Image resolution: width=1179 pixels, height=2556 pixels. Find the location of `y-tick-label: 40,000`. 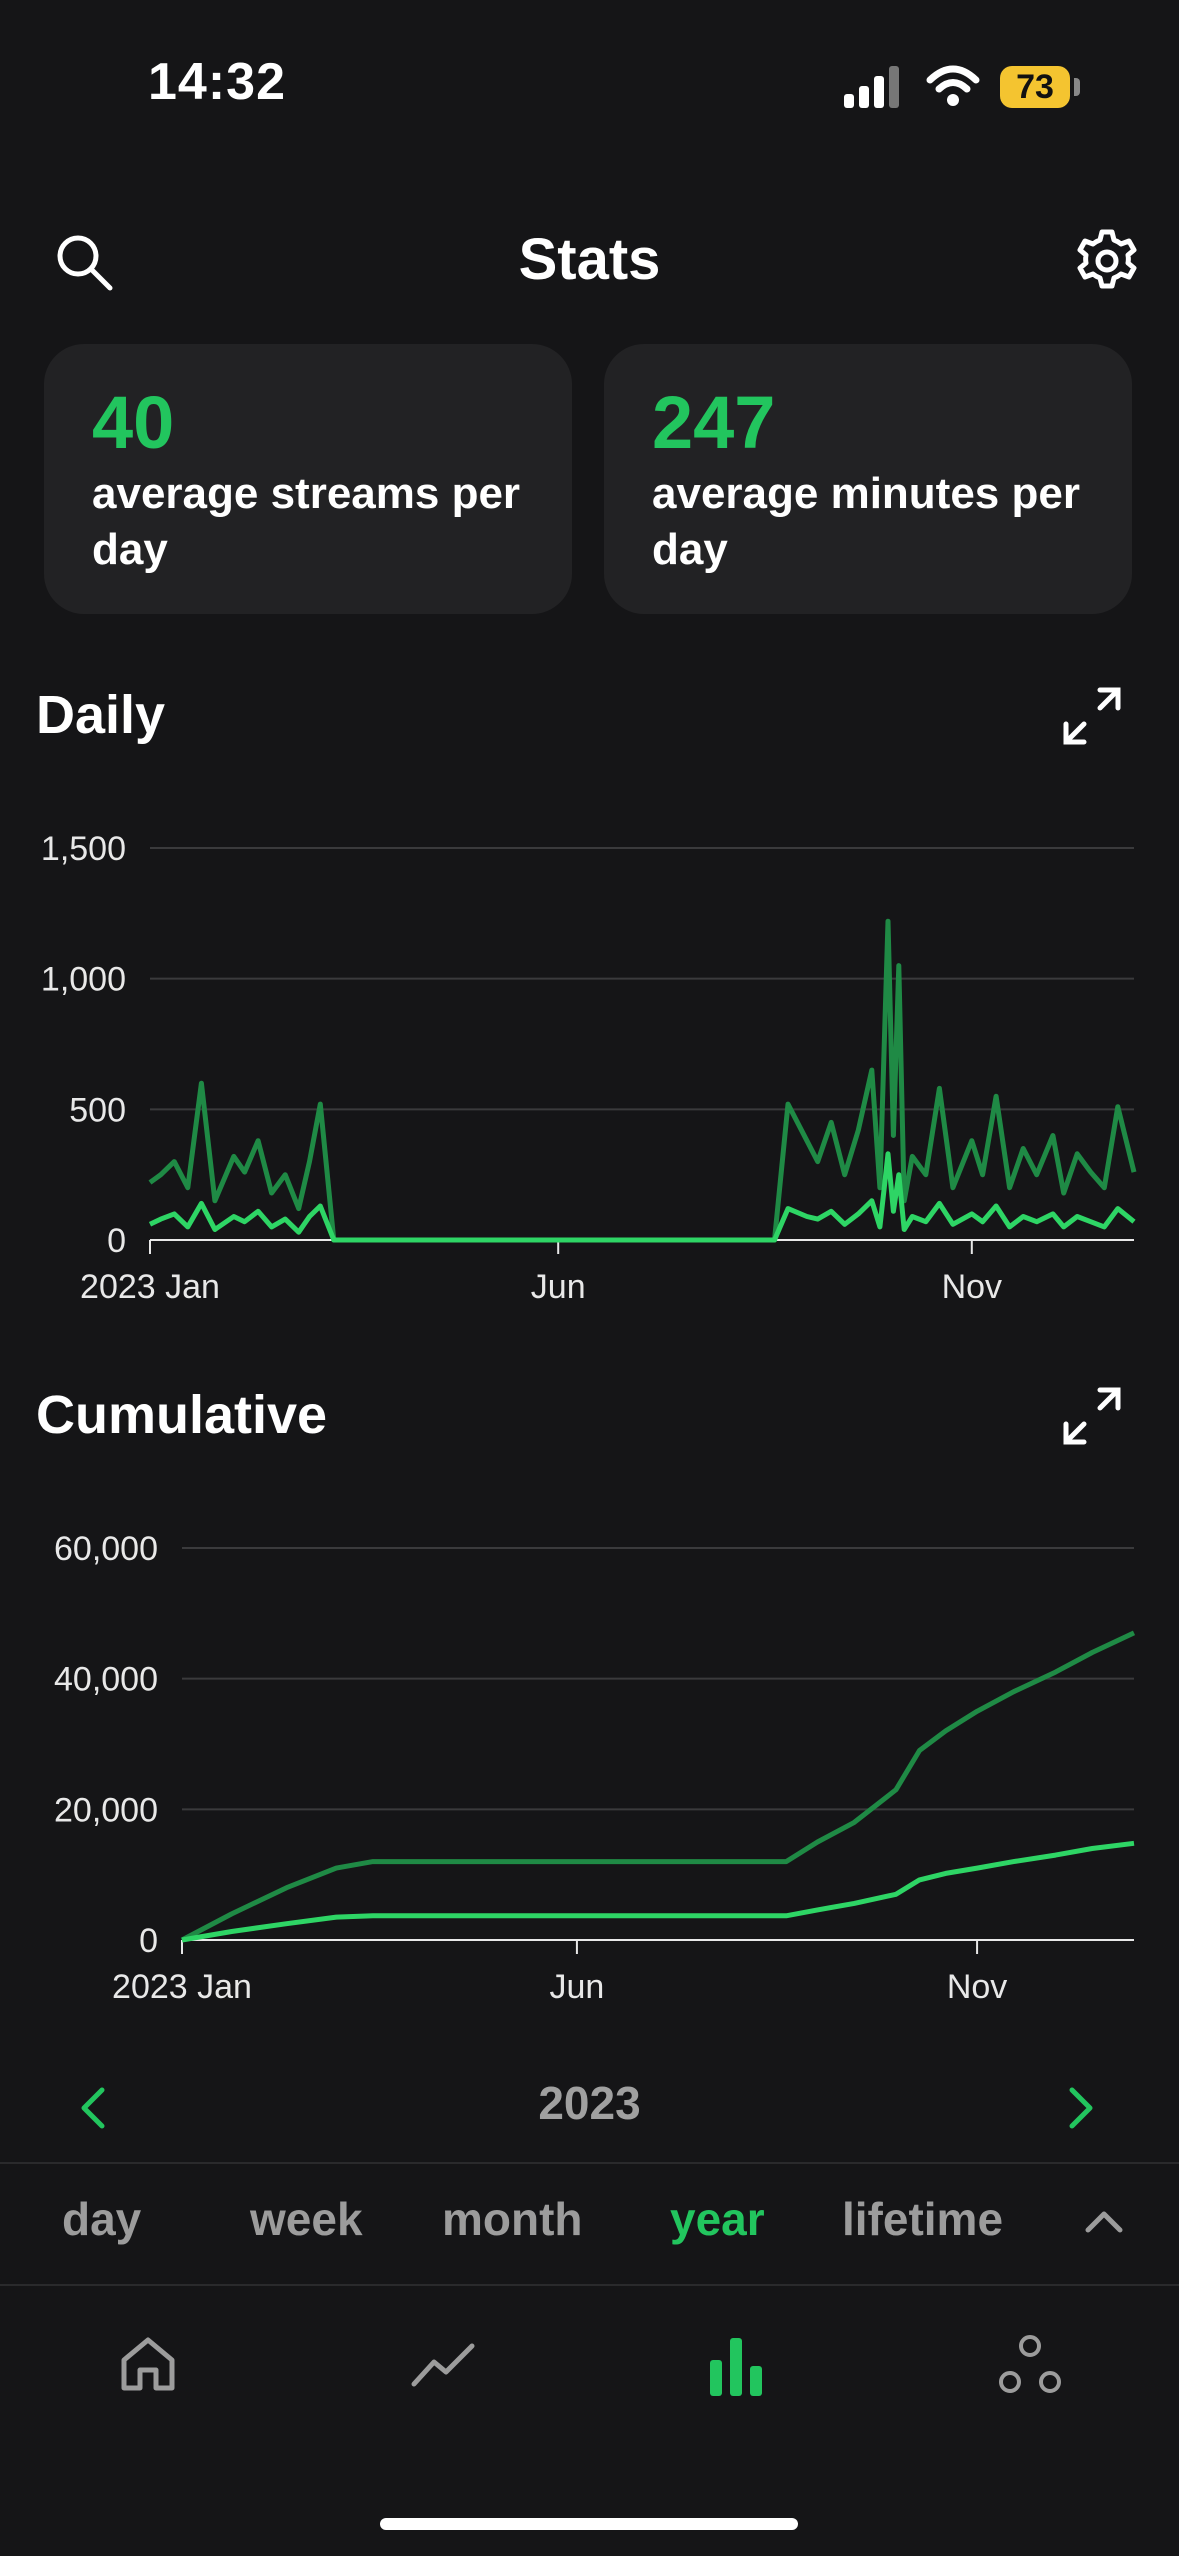

y-tick-label: 40,000 is located at coordinates (106, 1680).